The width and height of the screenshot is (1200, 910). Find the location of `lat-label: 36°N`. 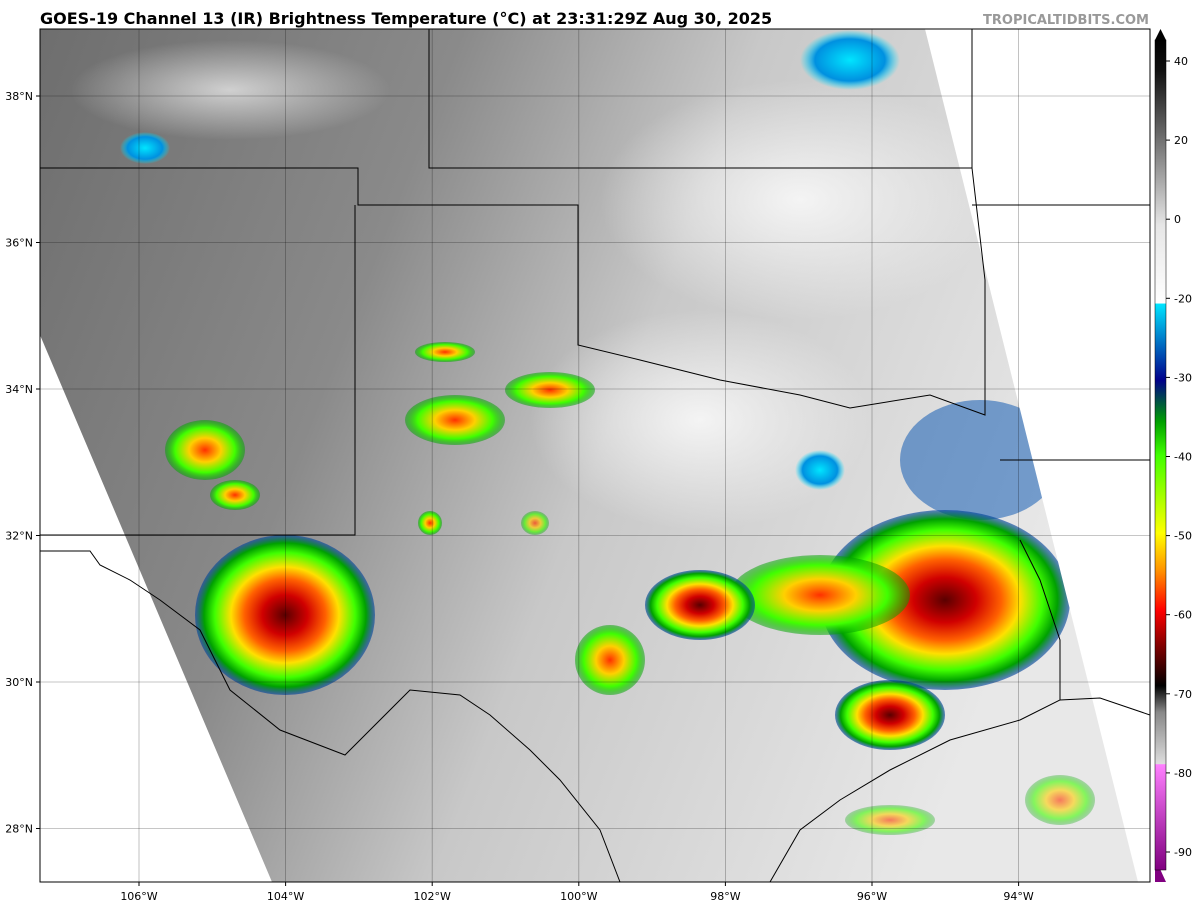

lat-label: 36°N is located at coordinates (19, 243).